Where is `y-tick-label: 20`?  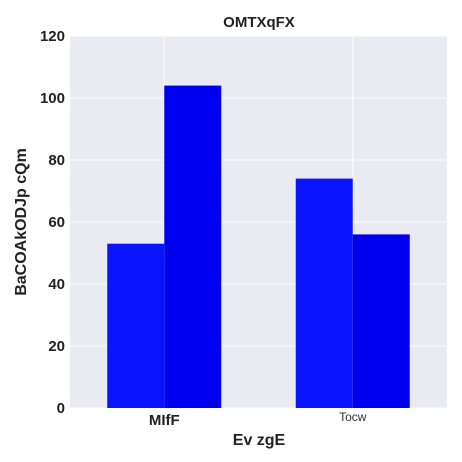
y-tick-label: 20 is located at coordinates (56, 346).